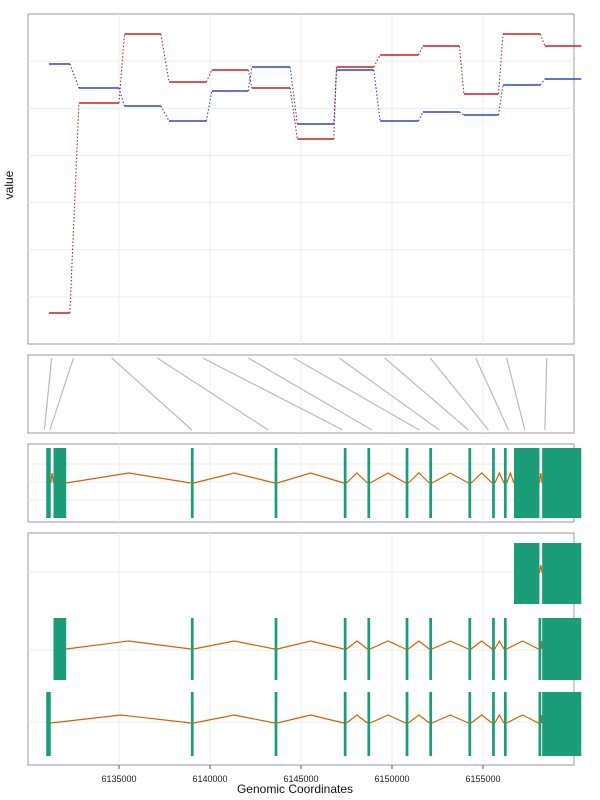 This screenshot has height=800, width=600. Describe the element at coordinates (118, 779) in the screenshot. I see `x-tick-label: 6135000` at that location.